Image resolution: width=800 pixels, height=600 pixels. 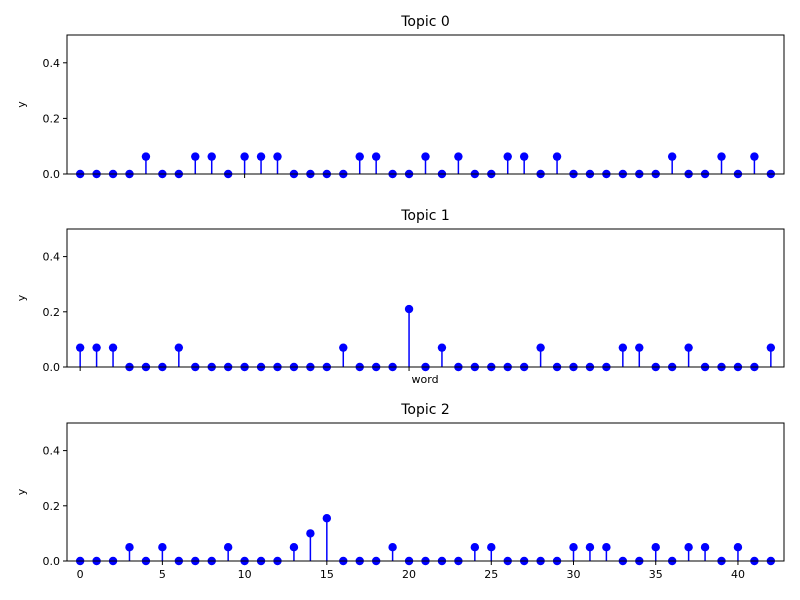 I want to click on x-tick-label: 30, so click(x=574, y=574).